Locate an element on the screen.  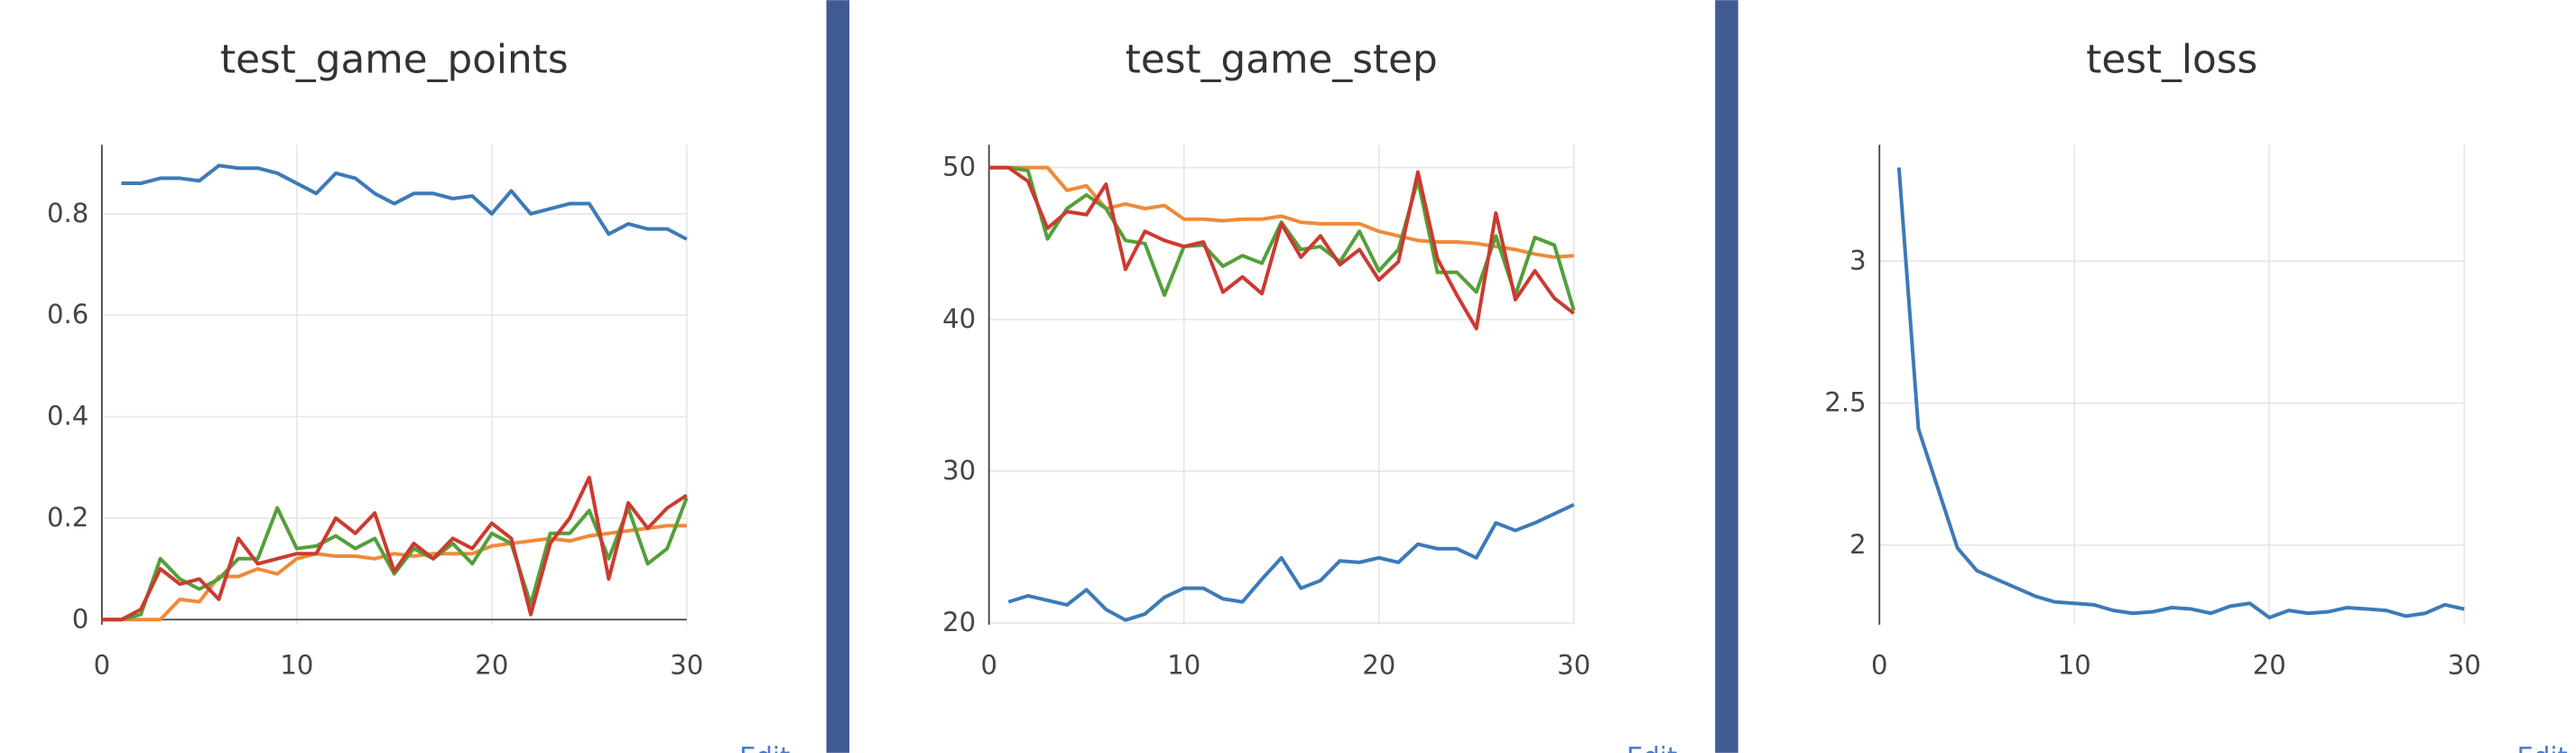
y-tick-label: 0.2 is located at coordinates (67, 517).